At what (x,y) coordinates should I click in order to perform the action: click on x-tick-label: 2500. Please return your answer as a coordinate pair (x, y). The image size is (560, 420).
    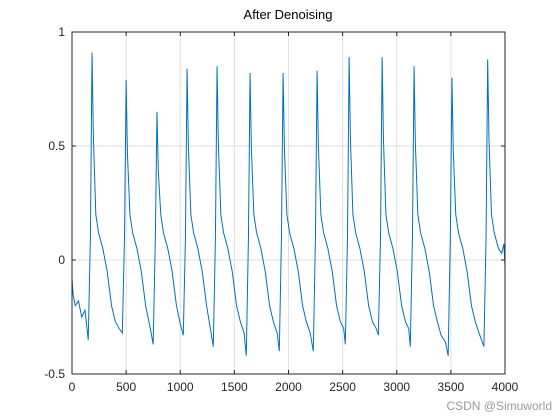
    Looking at the image, I should click on (342, 387).